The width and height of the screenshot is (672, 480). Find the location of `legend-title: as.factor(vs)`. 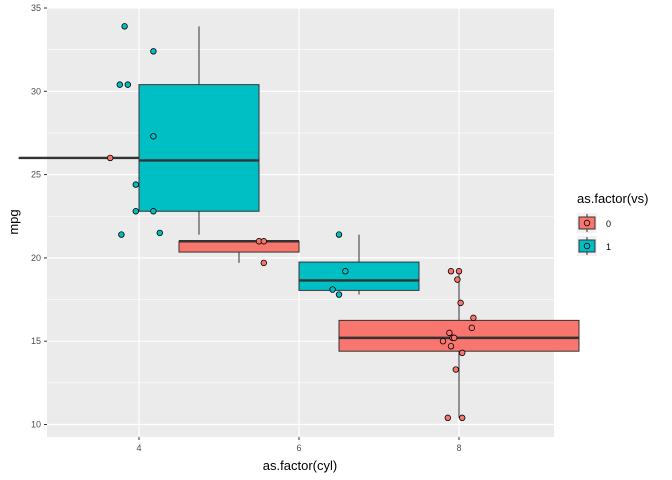

legend-title: as.factor(vs) is located at coordinates (613, 198).